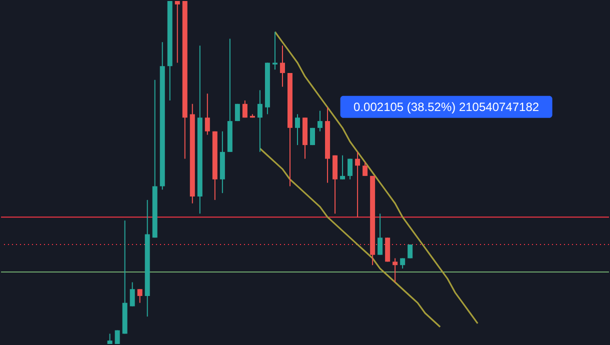 The height and width of the screenshot is (345, 610). What do you see at coordinates (447, 107) in the screenshot?
I see `annotation: 0.002105 (38.52%) 210540747182` at bounding box center [447, 107].